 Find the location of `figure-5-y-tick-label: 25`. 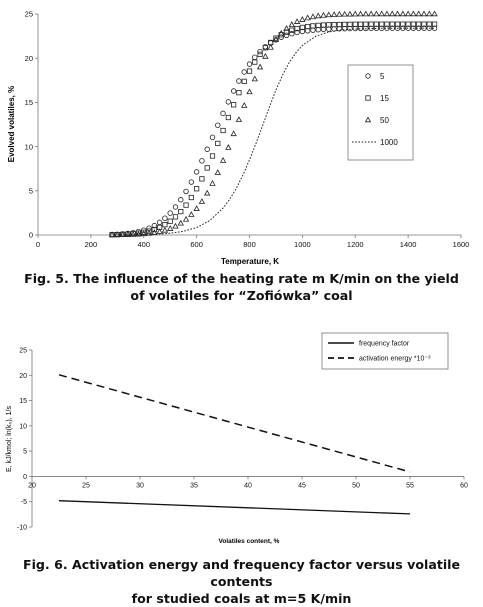

figure-5-y-tick-label: 25 is located at coordinates (29, 14).